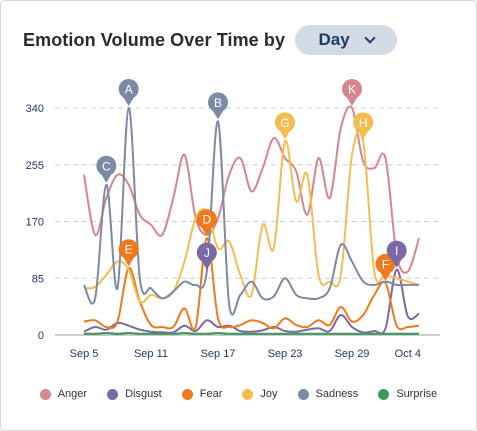  I want to click on annotation-marker-d: D, so click(206, 223).